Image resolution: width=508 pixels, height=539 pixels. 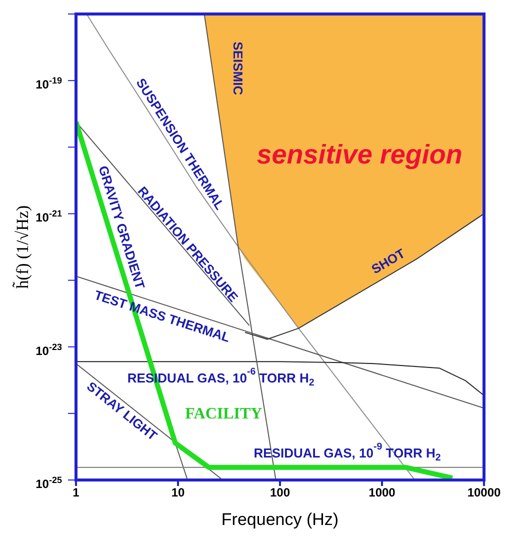 What do you see at coordinates (76, 493) in the screenshot?
I see `x-tick-label: 1` at bounding box center [76, 493].